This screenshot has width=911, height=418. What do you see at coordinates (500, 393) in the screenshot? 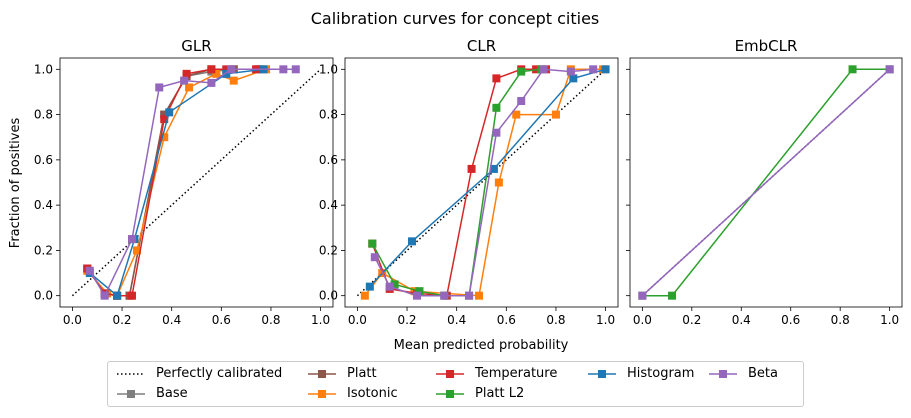
I see `legend-label: Platt L2` at bounding box center [500, 393].